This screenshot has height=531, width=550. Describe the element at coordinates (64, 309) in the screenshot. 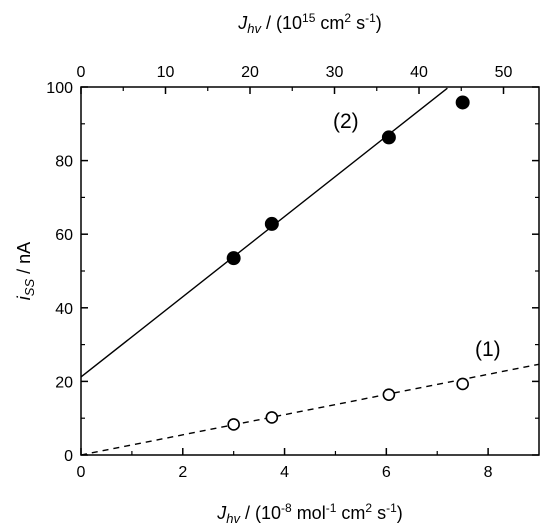

I see `y-tick-label: 40` at that location.